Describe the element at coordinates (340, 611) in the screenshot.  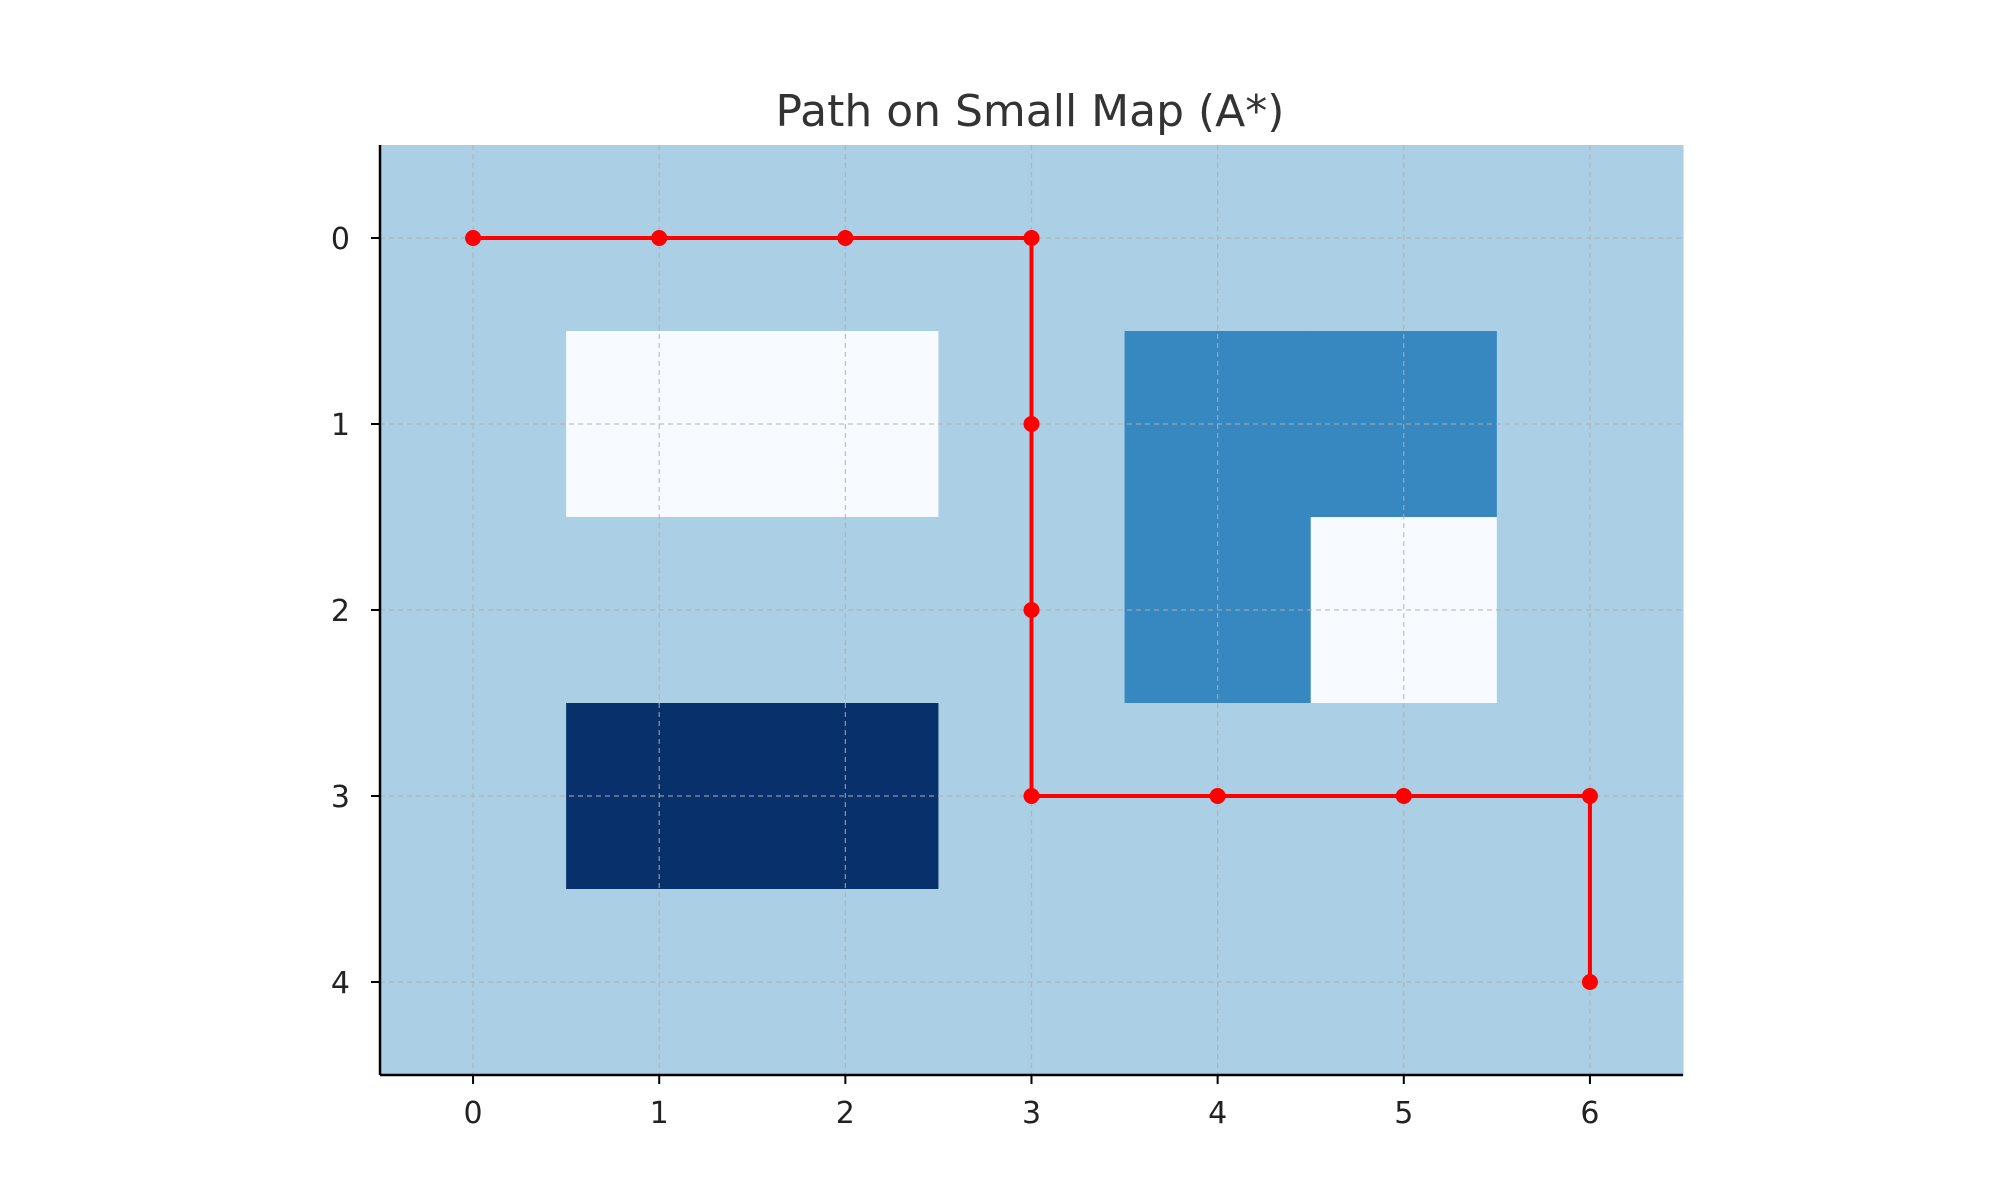
I see `y-tick-label: 2` at that location.